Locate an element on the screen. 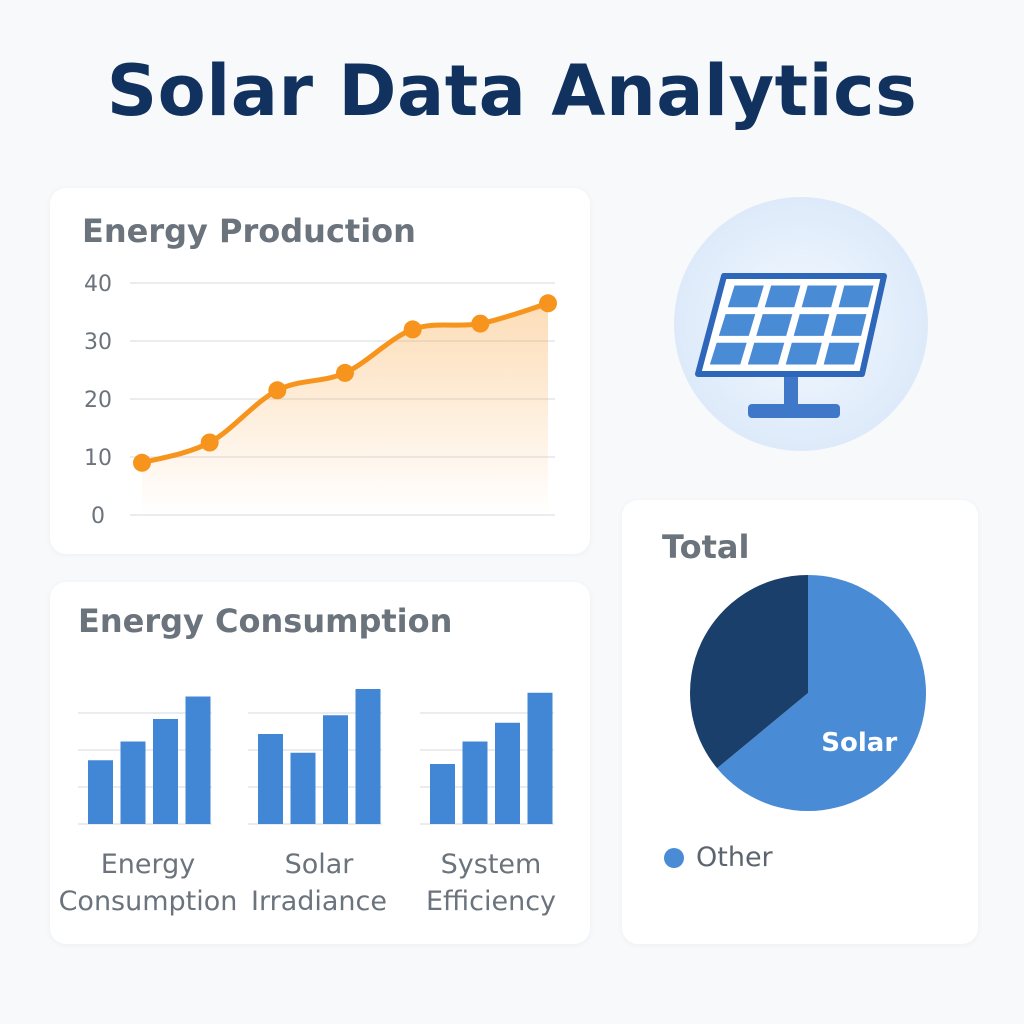  solar-panel-icon is located at coordinates (801, 324).